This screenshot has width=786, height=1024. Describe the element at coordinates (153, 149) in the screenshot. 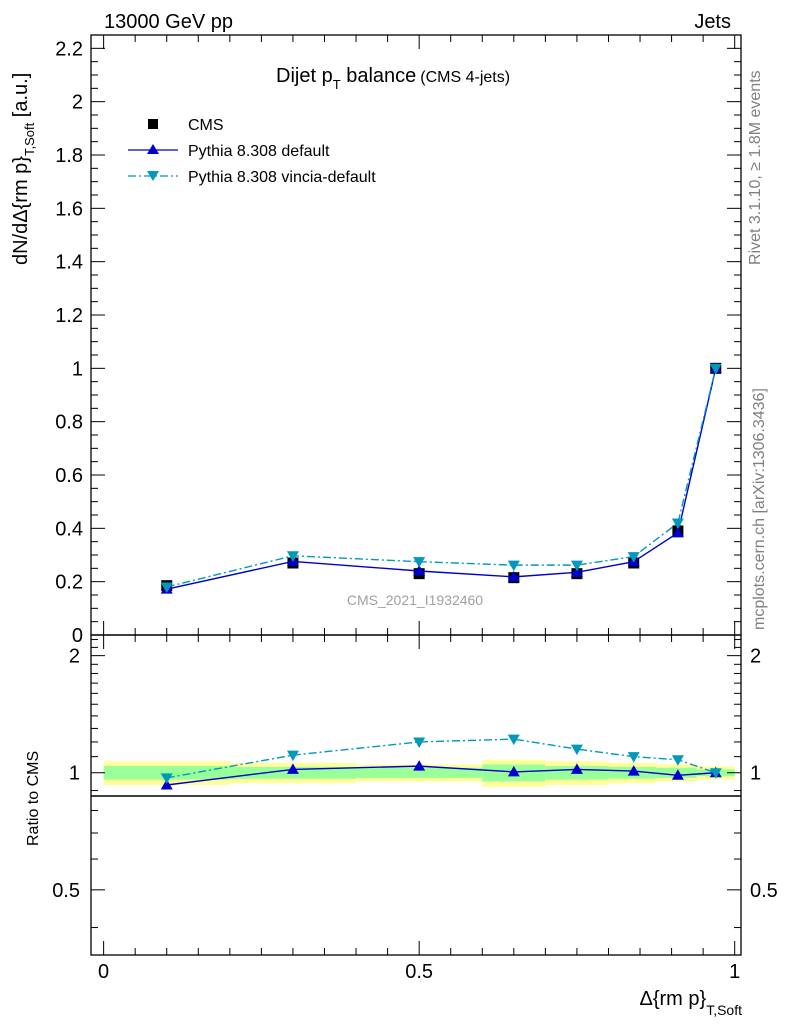

I see `legend-default-marker` at that location.